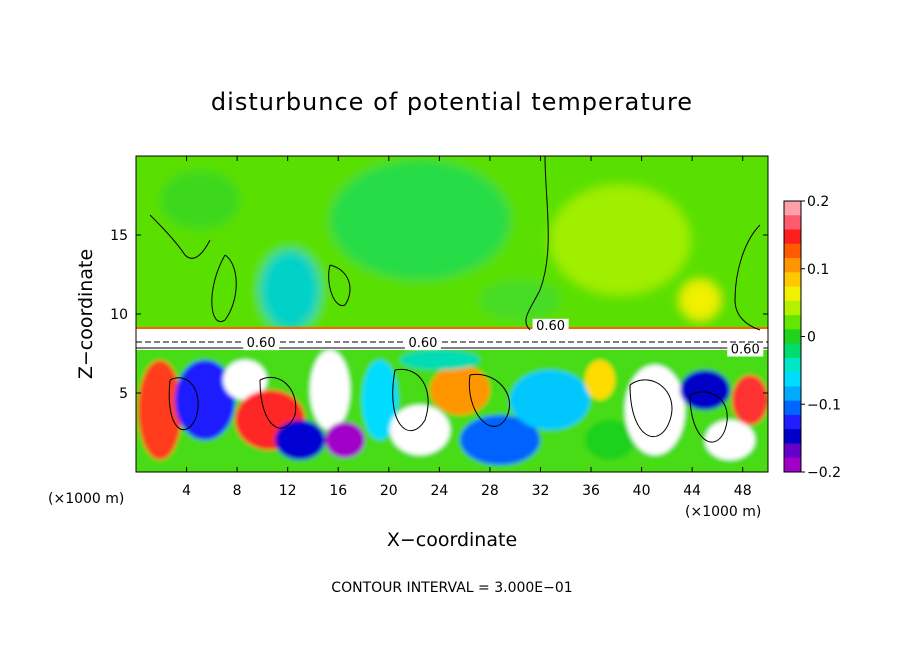 The height and width of the screenshot is (654, 904). I want to click on contour-interval-note: CONTOUR INTERVAL = 3.000E−01, so click(451, 588).